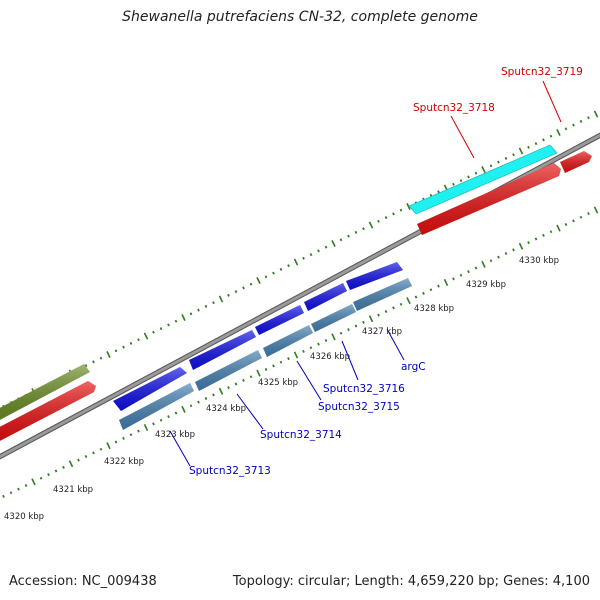  Describe the element at coordinates (364, 389) in the screenshot. I see `label-sputcn32-3716: Sputcn32_3716` at that location.